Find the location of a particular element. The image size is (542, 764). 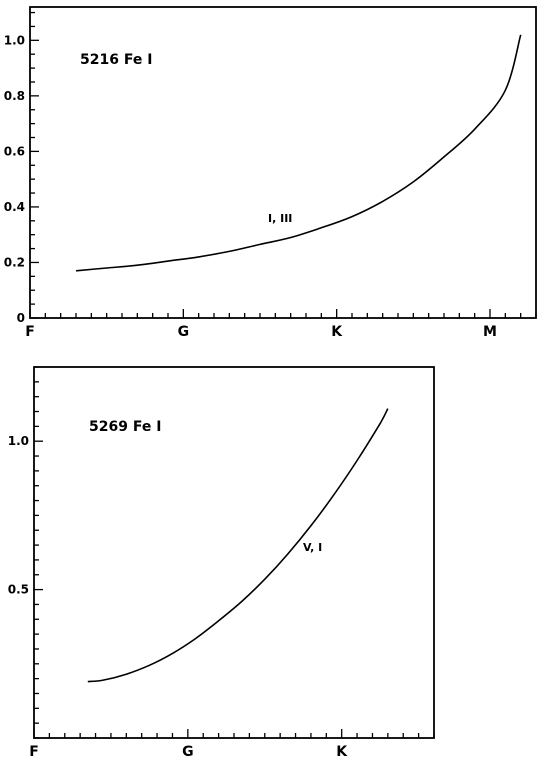

y-tick-label: 0.4 is located at coordinates (14, 207).